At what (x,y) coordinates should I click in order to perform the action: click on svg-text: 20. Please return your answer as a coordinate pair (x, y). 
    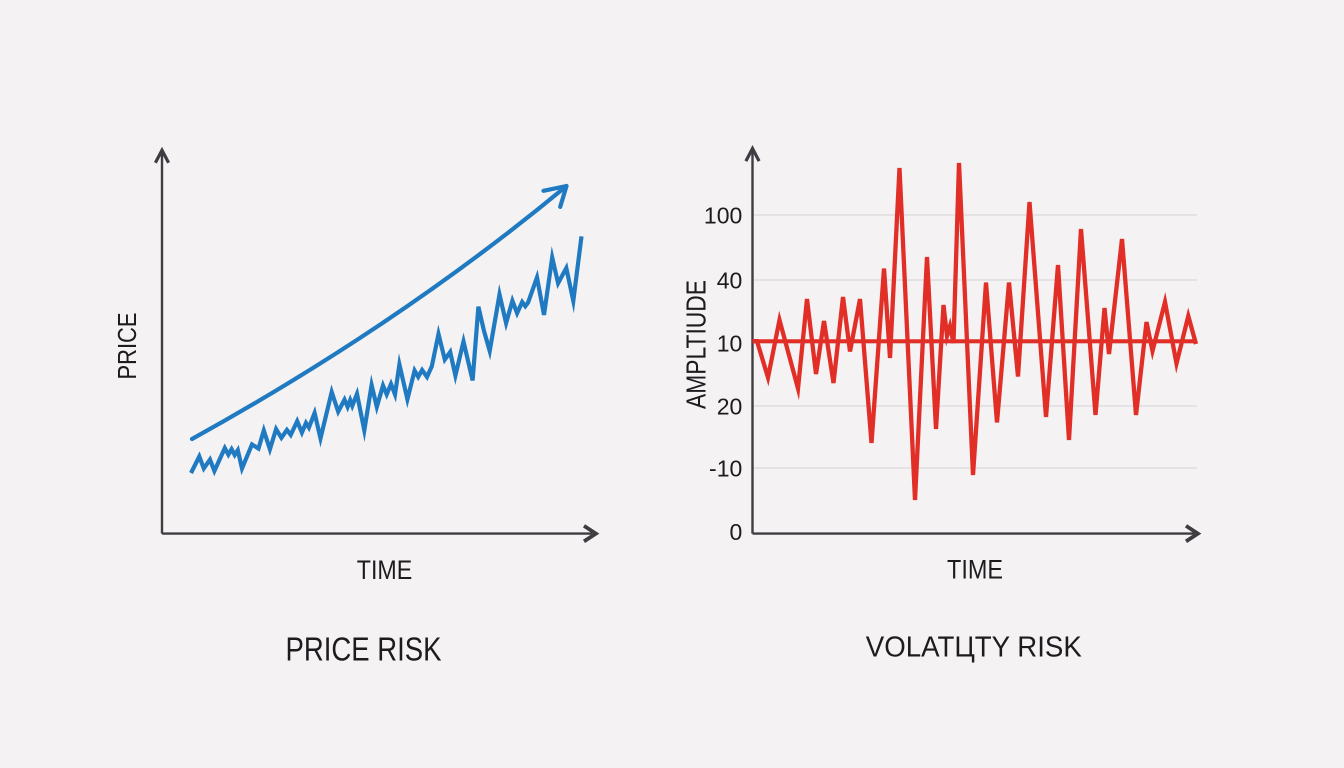
    Looking at the image, I should click on (730, 407).